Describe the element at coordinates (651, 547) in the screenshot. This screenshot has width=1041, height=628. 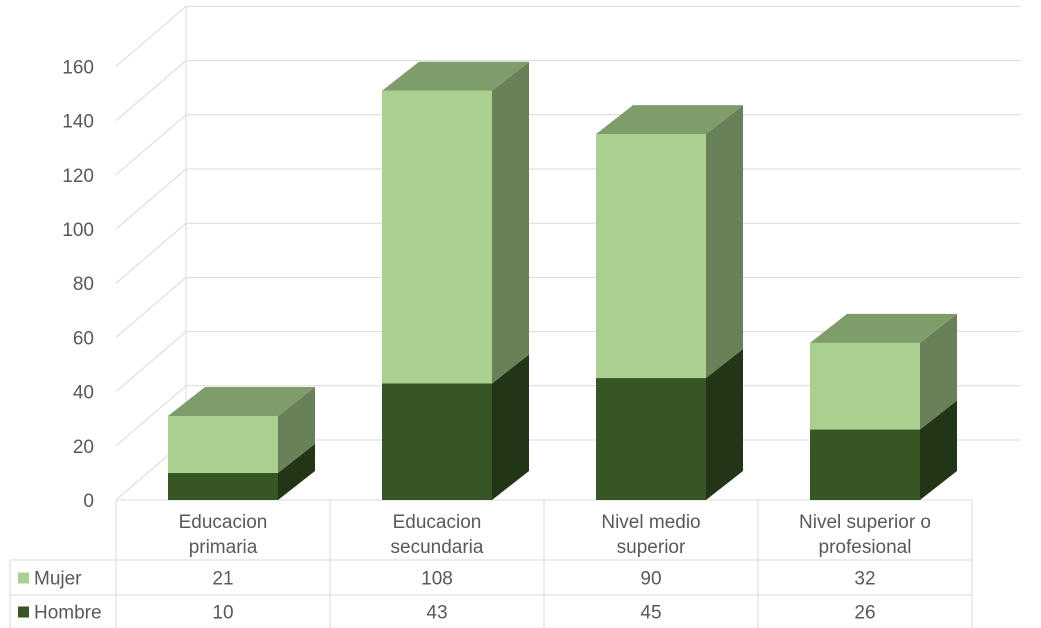
I see `x-tick-label: superior` at that location.